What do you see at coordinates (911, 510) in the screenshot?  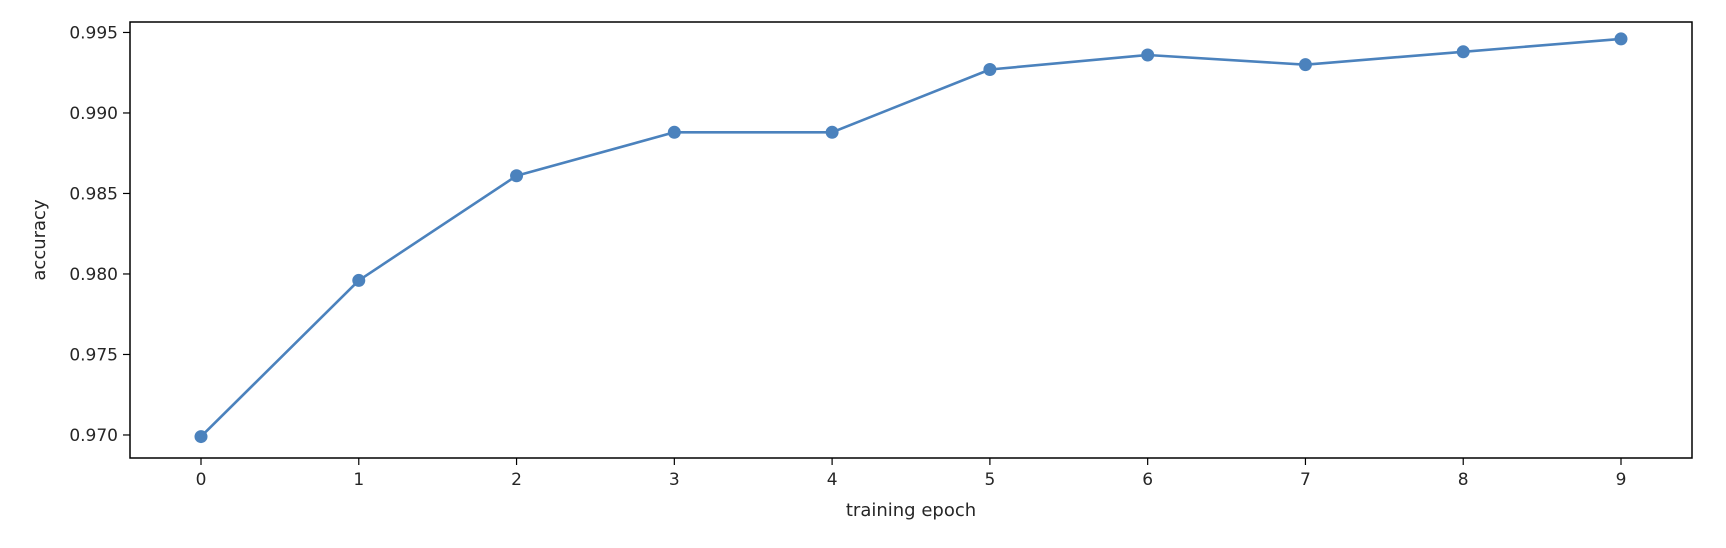 I see `x-axis-title: training epoch` at bounding box center [911, 510].